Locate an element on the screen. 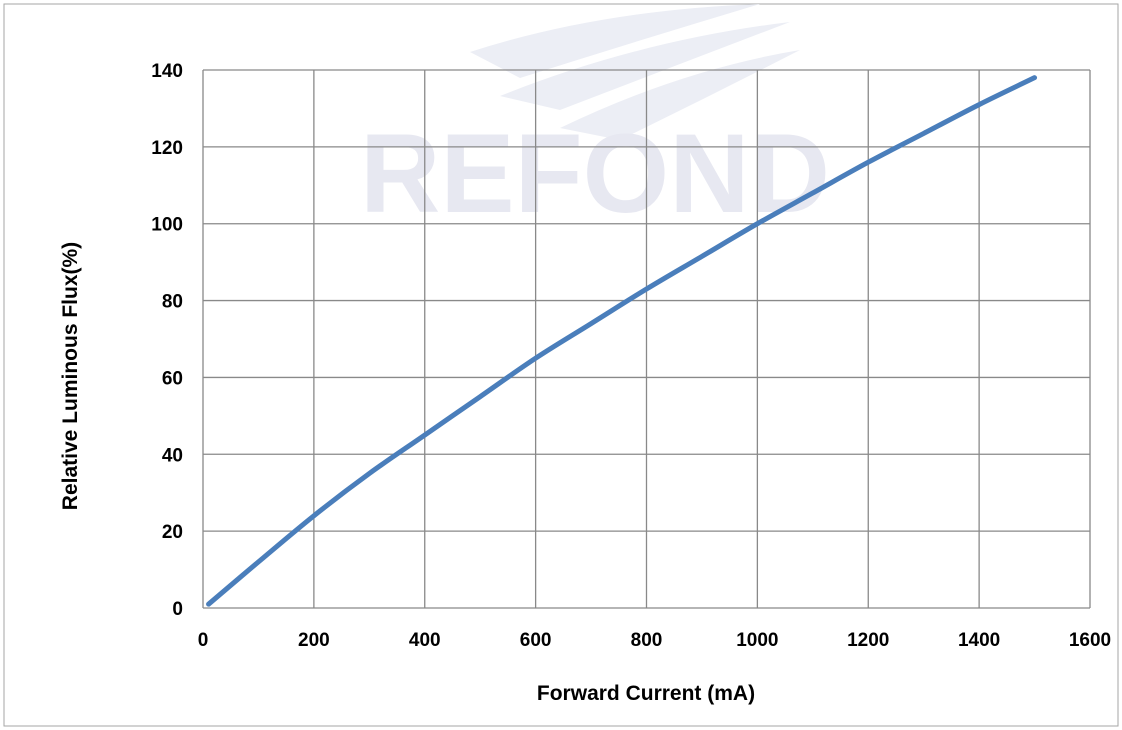 The height and width of the screenshot is (730, 1122). y-tick-label: 0 is located at coordinates (177, 609).